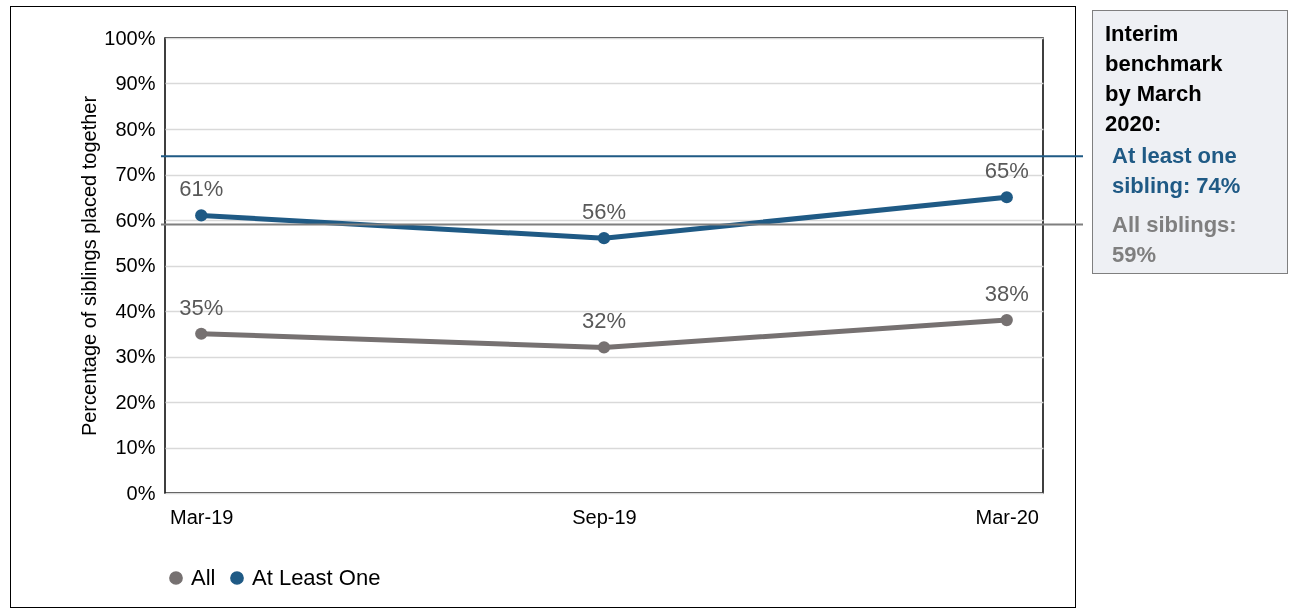 This screenshot has height=613, width=1292. Describe the element at coordinates (316, 577) in the screenshot. I see `legend-label: At Least One` at that location.